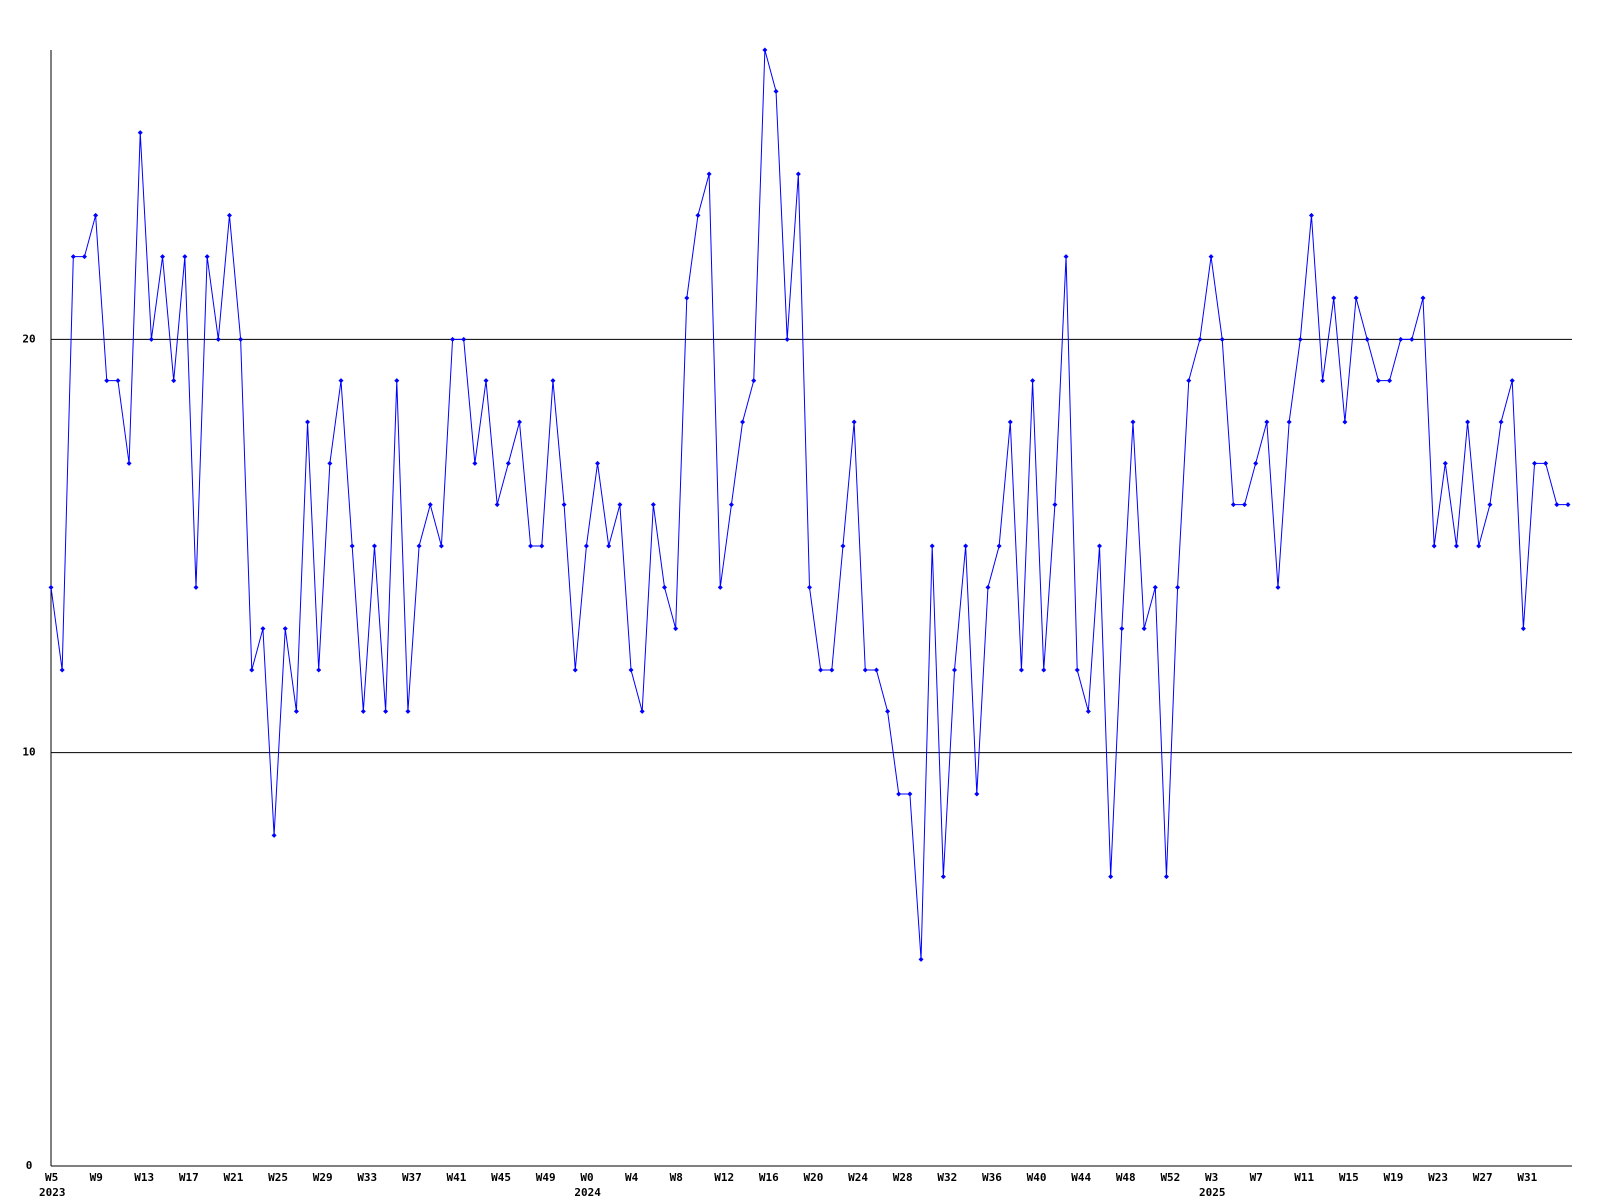 Image resolution: width=1600 pixels, height=1200 pixels. Describe the element at coordinates (144, 1177) in the screenshot. I see `x-tick-label: W13` at that location.